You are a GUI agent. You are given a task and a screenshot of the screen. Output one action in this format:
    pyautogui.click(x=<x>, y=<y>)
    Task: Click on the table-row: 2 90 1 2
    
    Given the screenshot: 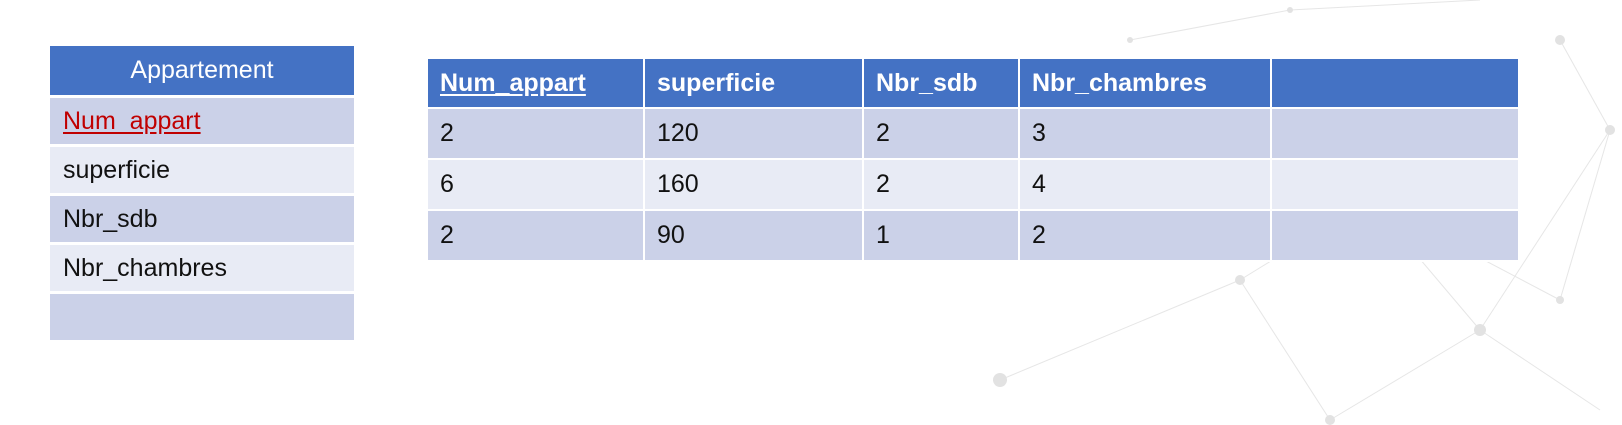 What is the action you would take?
    pyautogui.click(x=973, y=235)
    